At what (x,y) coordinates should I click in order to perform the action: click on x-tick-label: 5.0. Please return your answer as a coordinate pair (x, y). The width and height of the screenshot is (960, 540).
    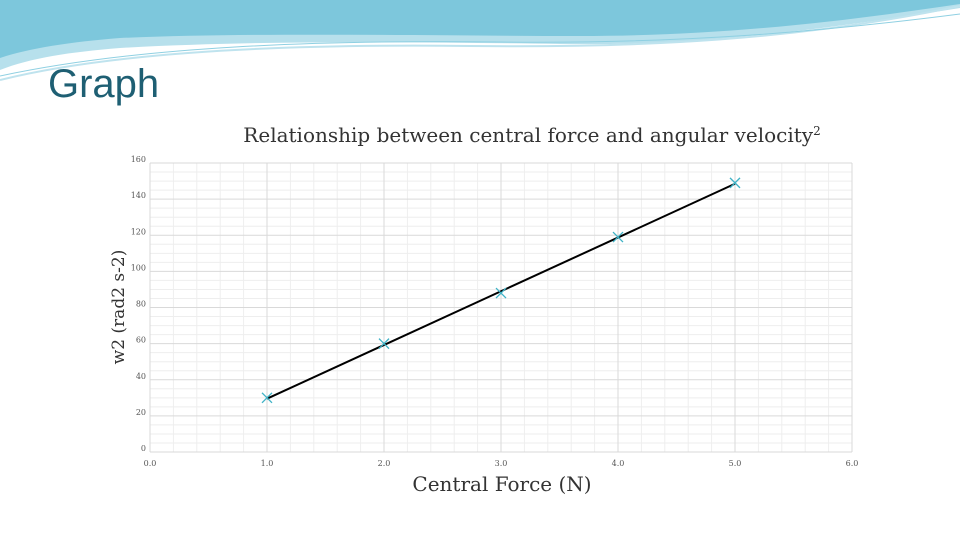
    Looking at the image, I should click on (735, 463).